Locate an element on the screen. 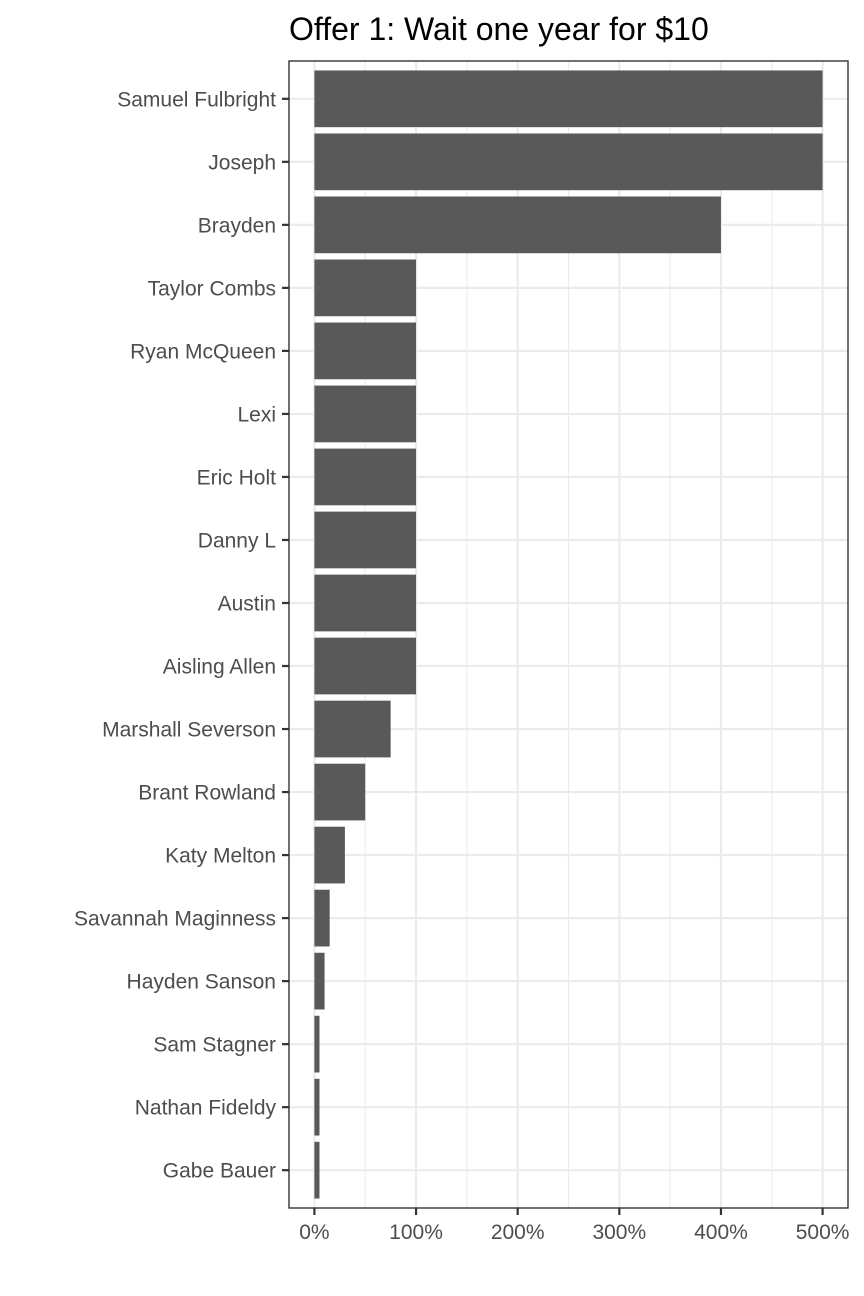 The width and height of the screenshot is (864, 1296). y-tick-label: Taylor Combs is located at coordinates (212, 288).